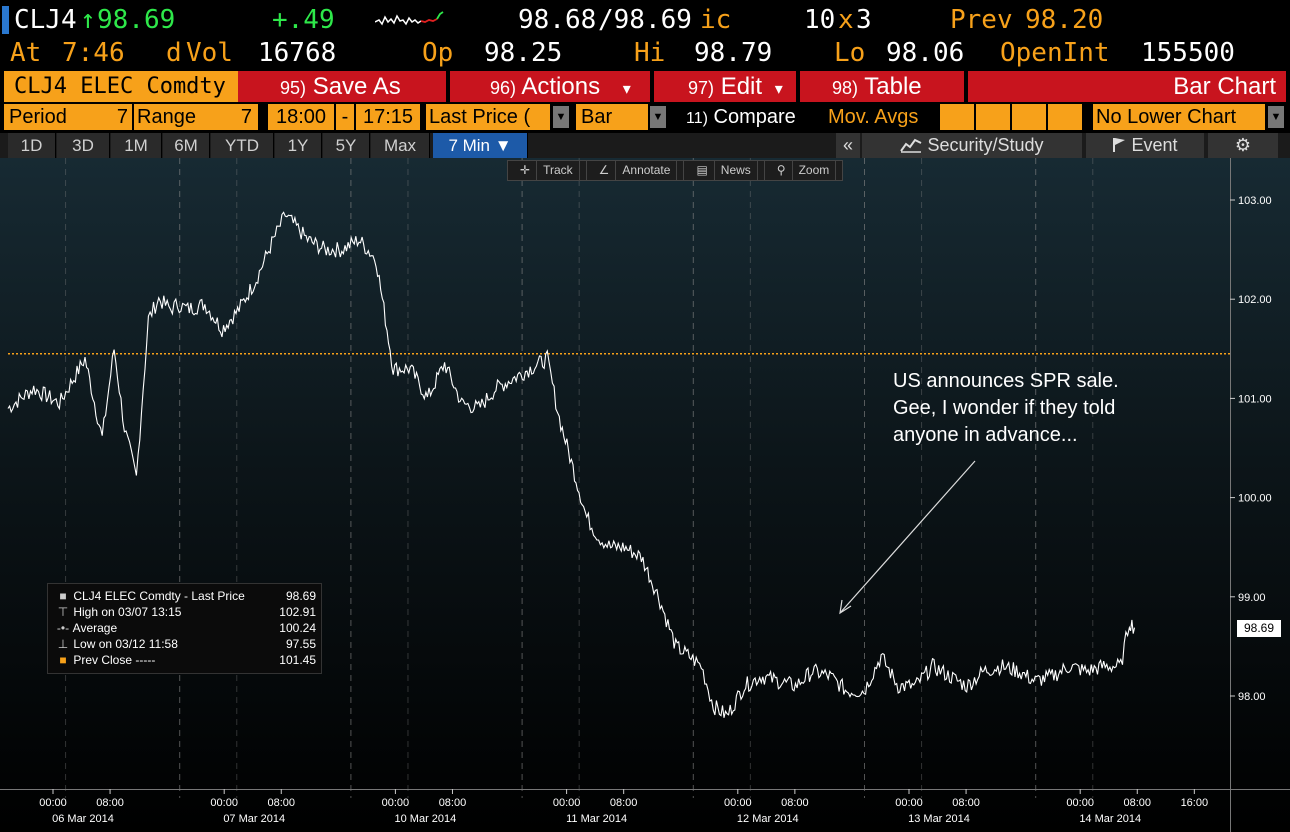 This screenshot has width=1290, height=832. What do you see at coordinates (63, 628) in the screenshot?
I see `average-marker-icon: -•-` at bounding box center [63, 628].